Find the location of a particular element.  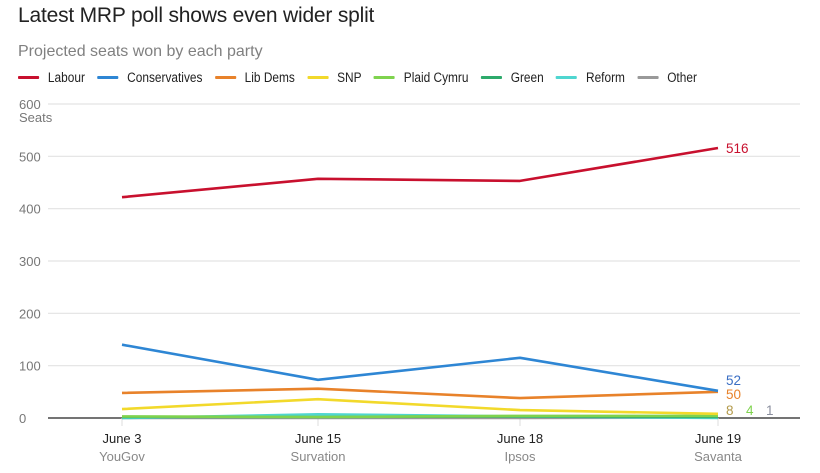

legend-item-snp: SNP is located at coordinates (334, 77).